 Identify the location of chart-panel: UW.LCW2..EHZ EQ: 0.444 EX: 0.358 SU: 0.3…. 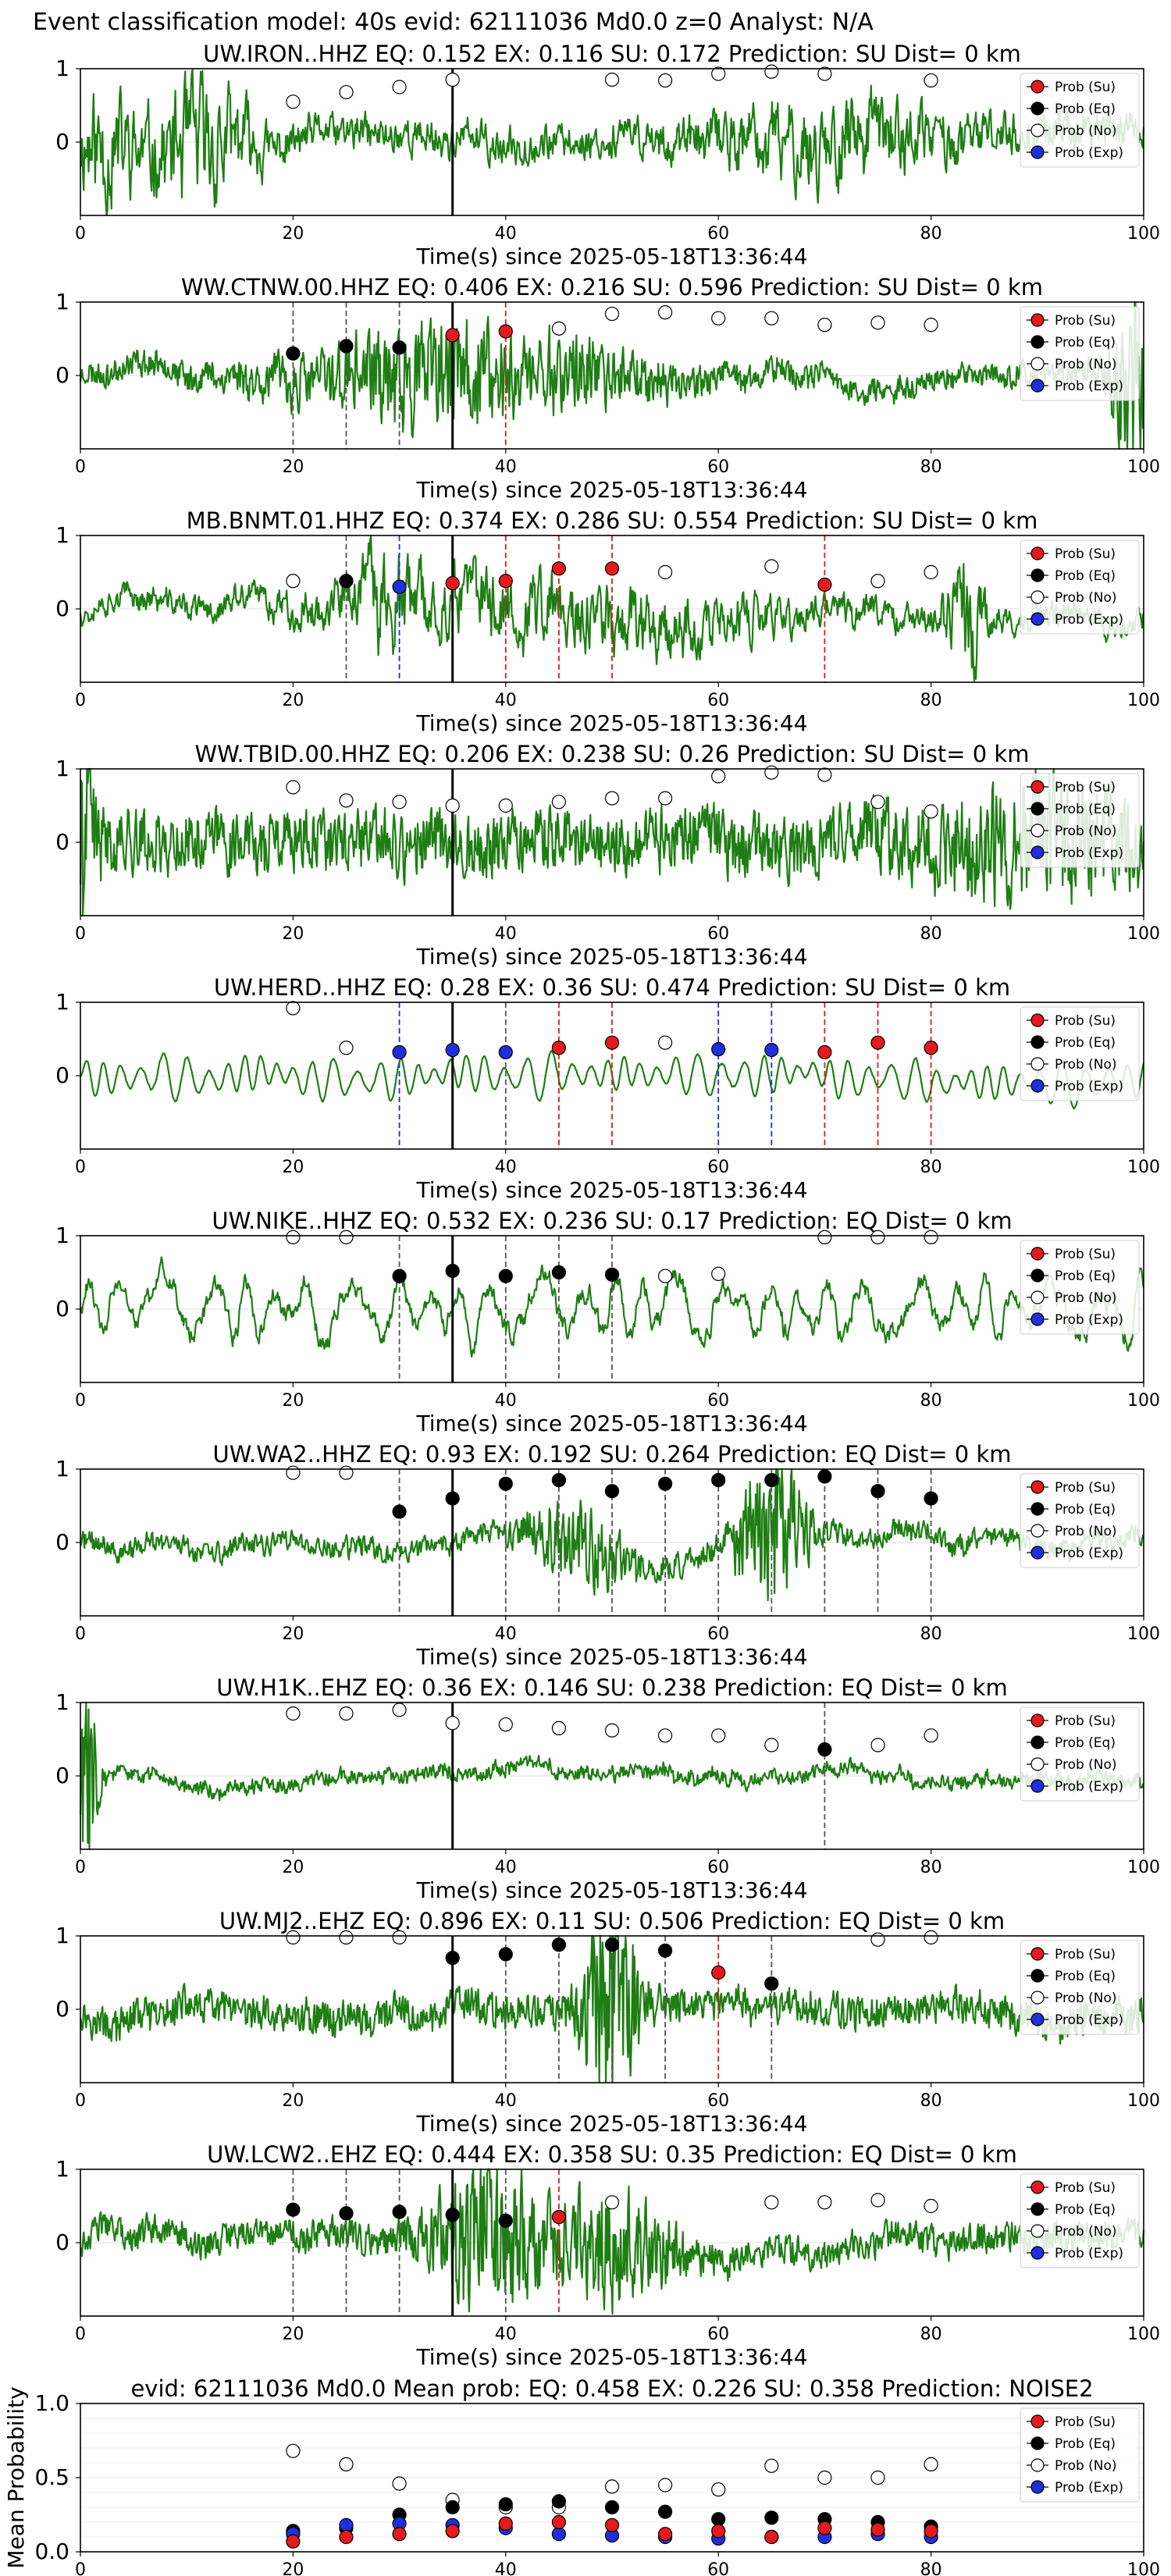
(607, 2255).